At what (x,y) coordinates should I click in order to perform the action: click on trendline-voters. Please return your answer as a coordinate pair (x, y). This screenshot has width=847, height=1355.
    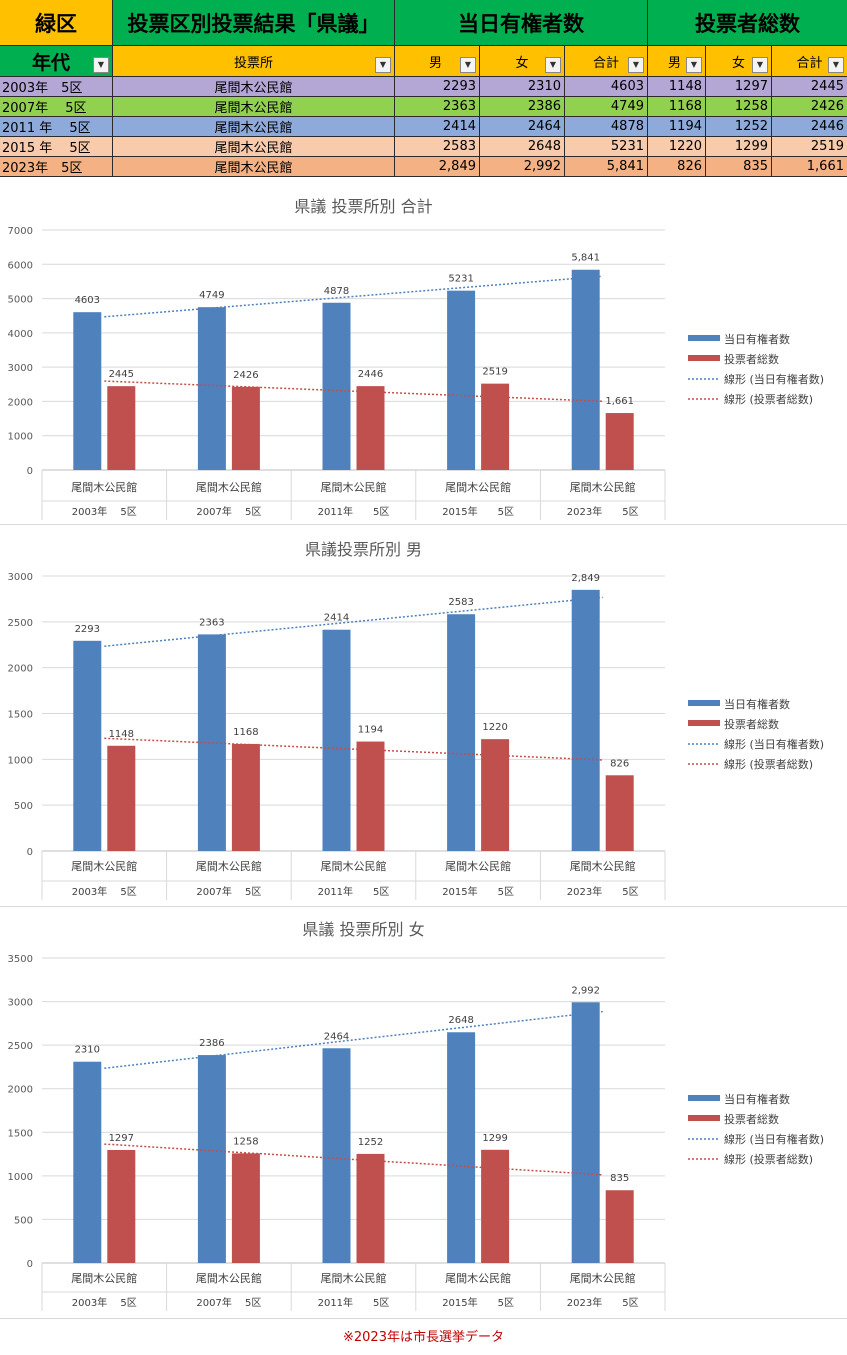
    Looking at the image, I should click on (353, 749).